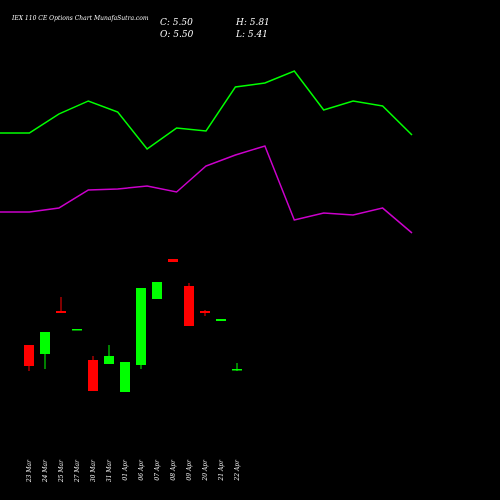 The height and width of the screenshot is (500, 500). What do you see at coordinates (189, 470) in the screenshot?
I see `x-tick-label: 09 Apr` at bounding box center [189, 470].